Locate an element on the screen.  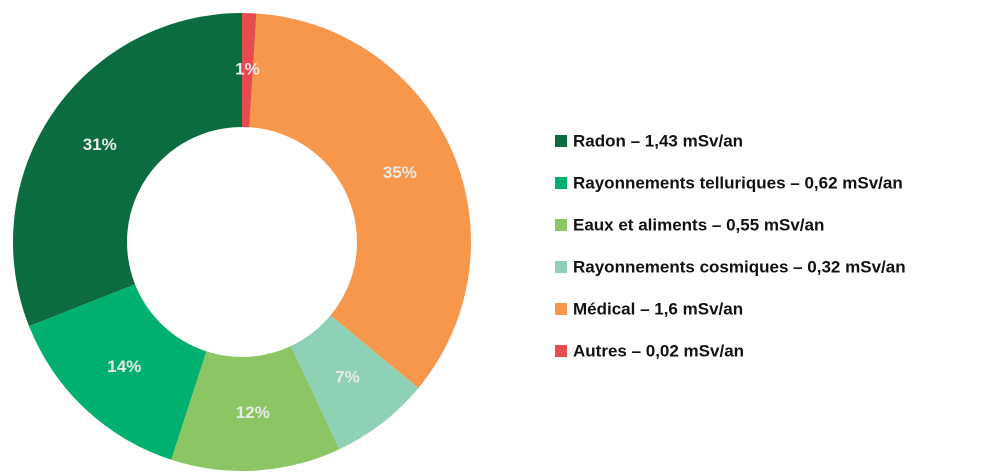
legend-label: Eaux et aliments – 0,55 mSv/an is located at coordinates (698, 224).